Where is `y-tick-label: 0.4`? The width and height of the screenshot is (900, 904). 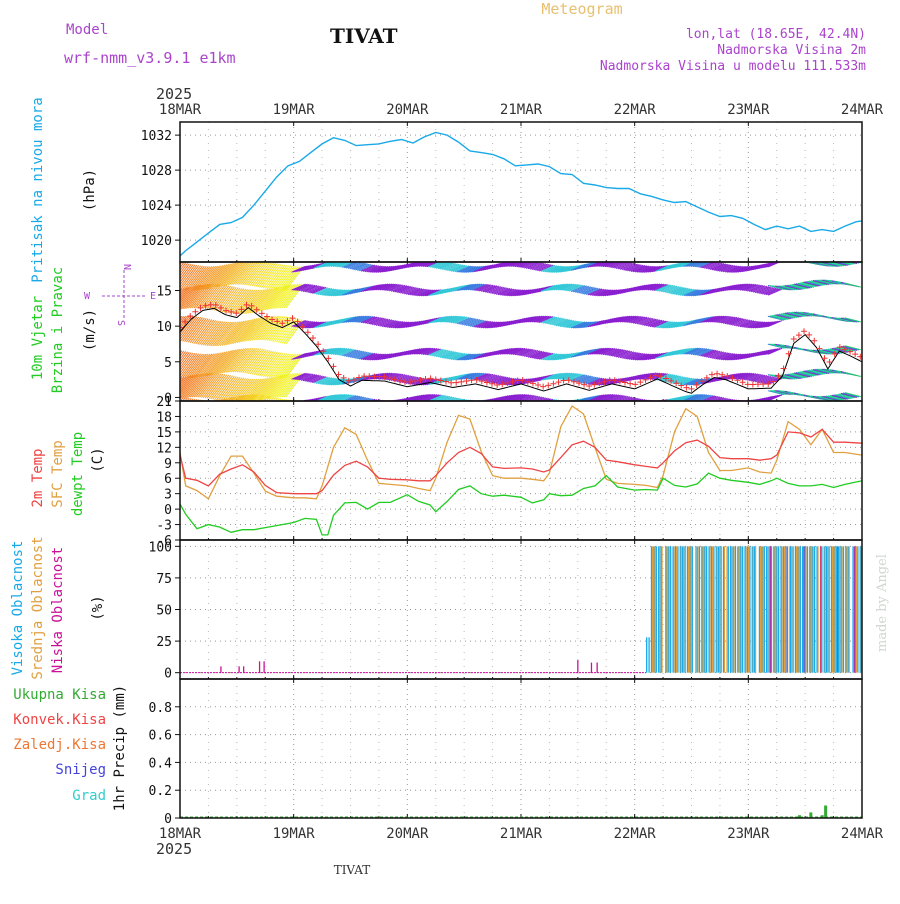 y-tick-label: 0.4 is located at coordinates (161, 763).